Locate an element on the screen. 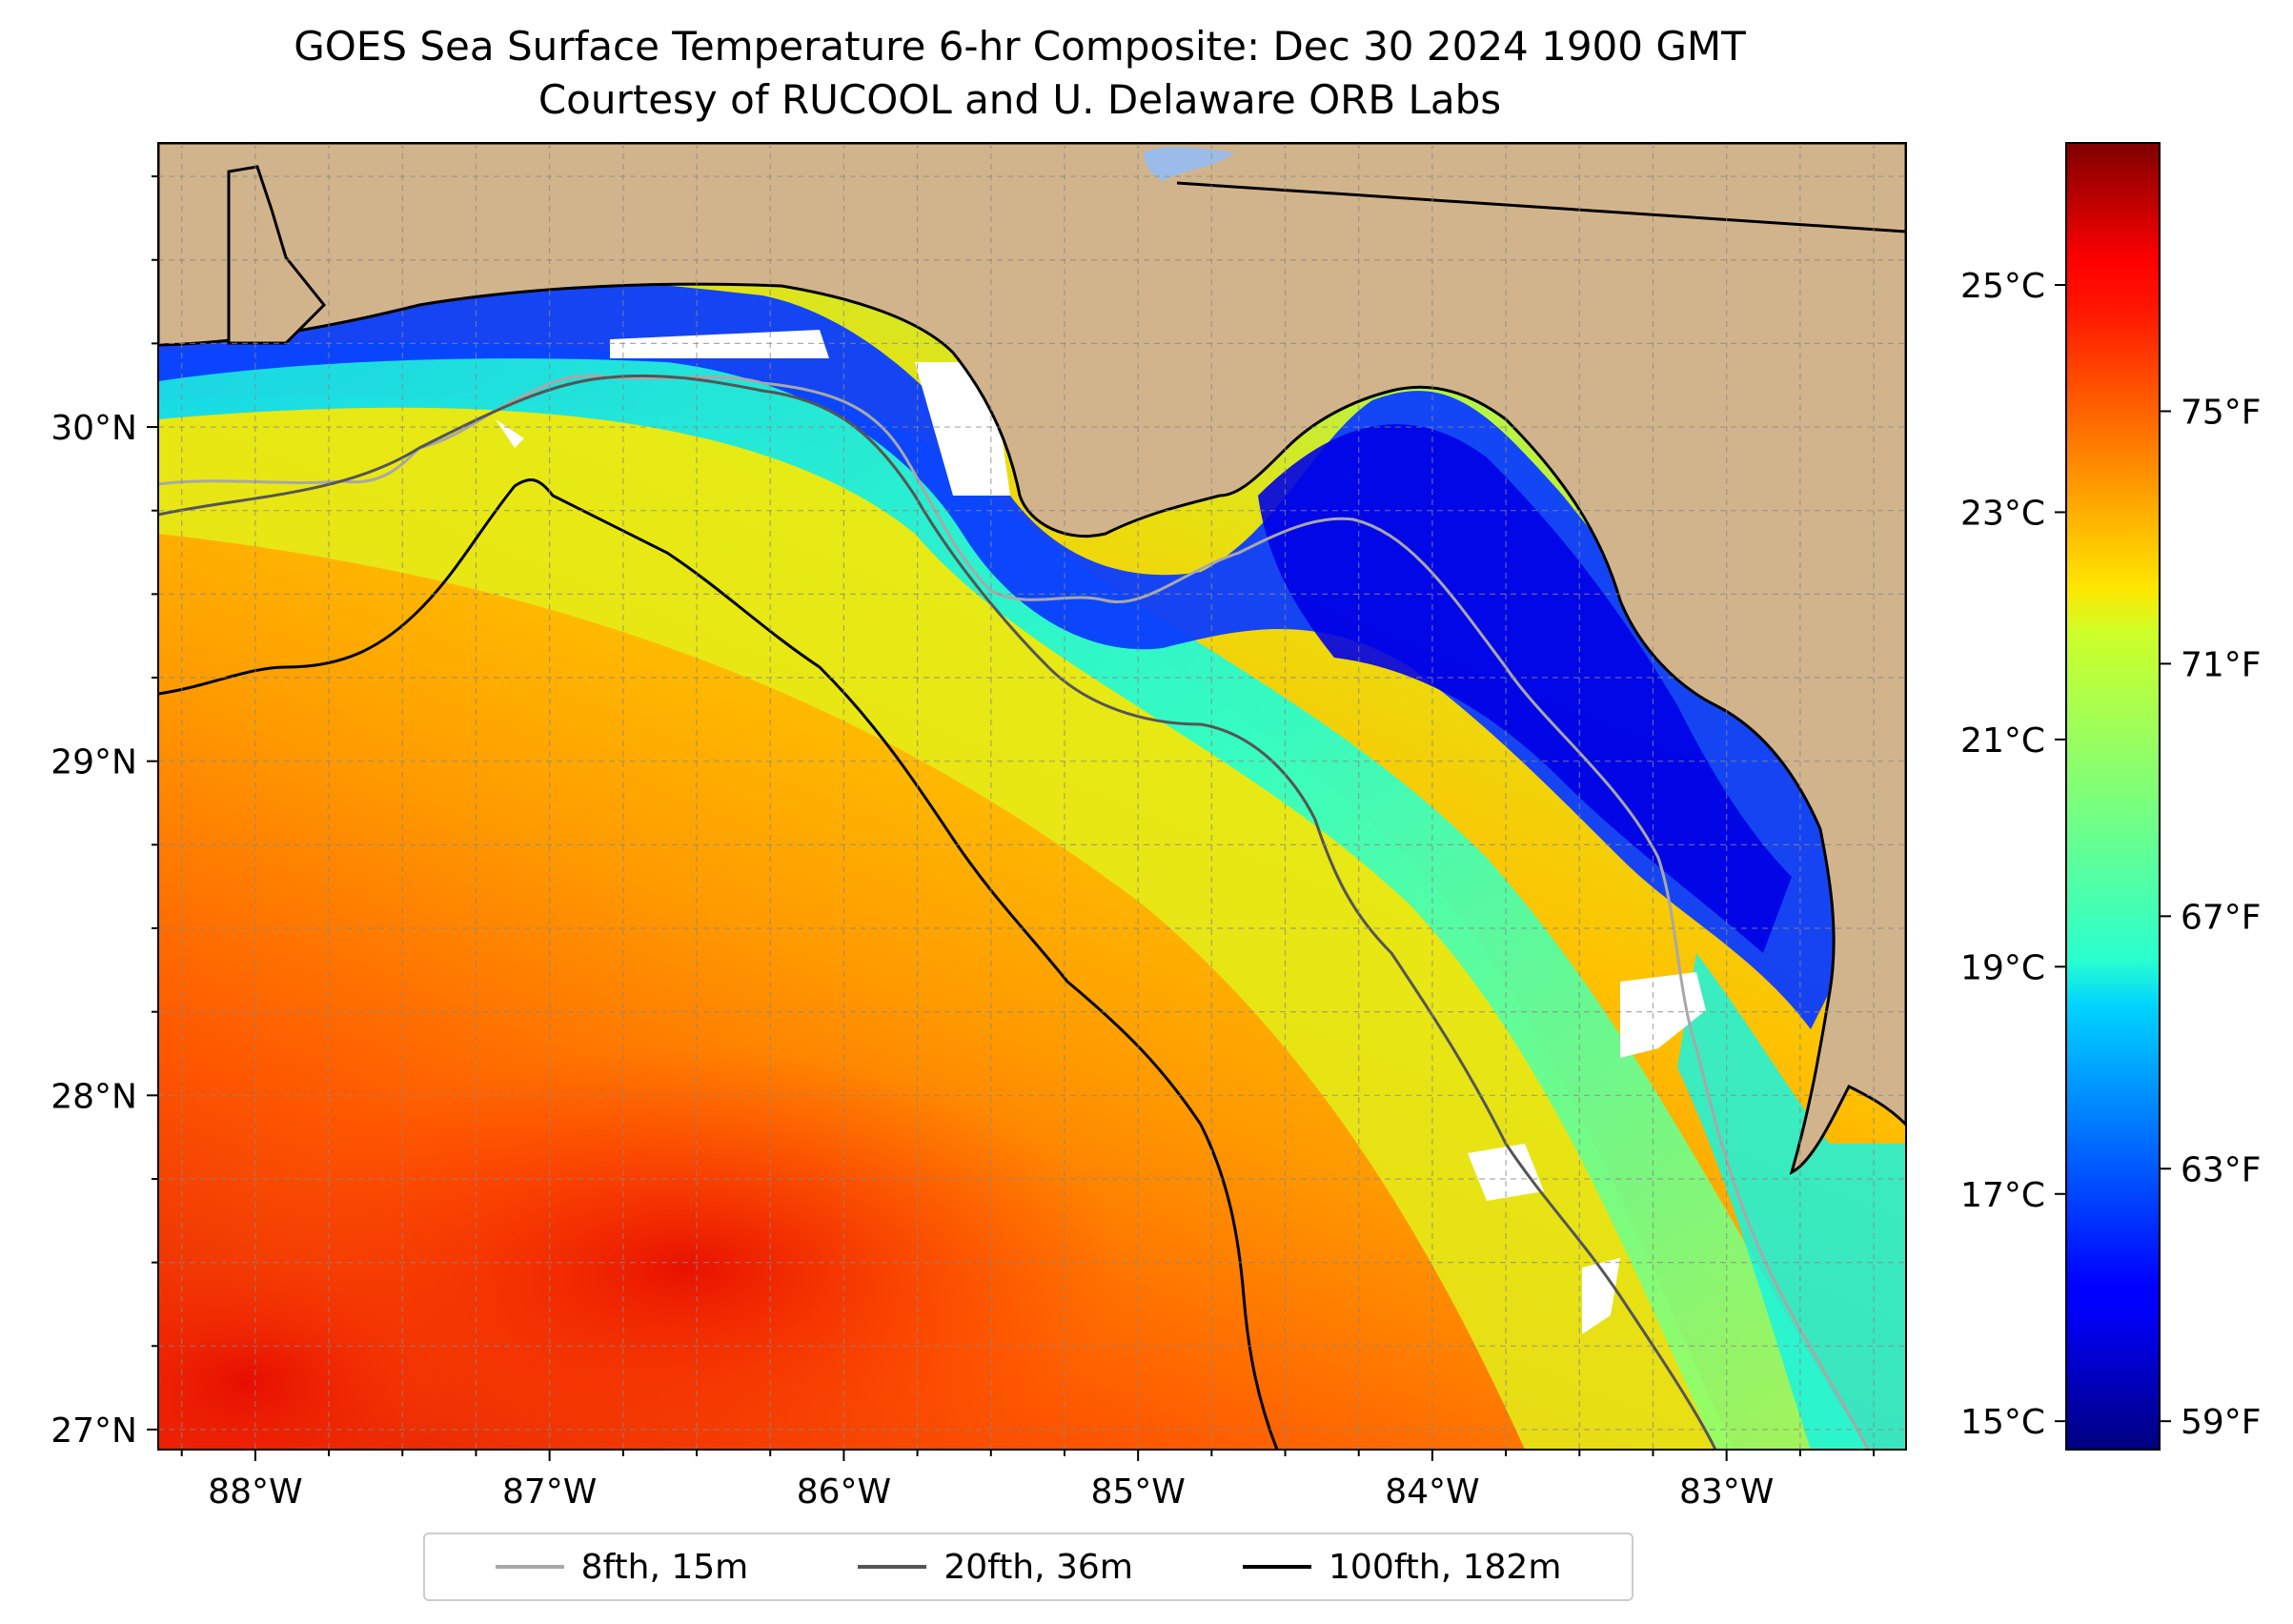  lon-tick-label: 83°W is located at coordinates (1727, 1492).